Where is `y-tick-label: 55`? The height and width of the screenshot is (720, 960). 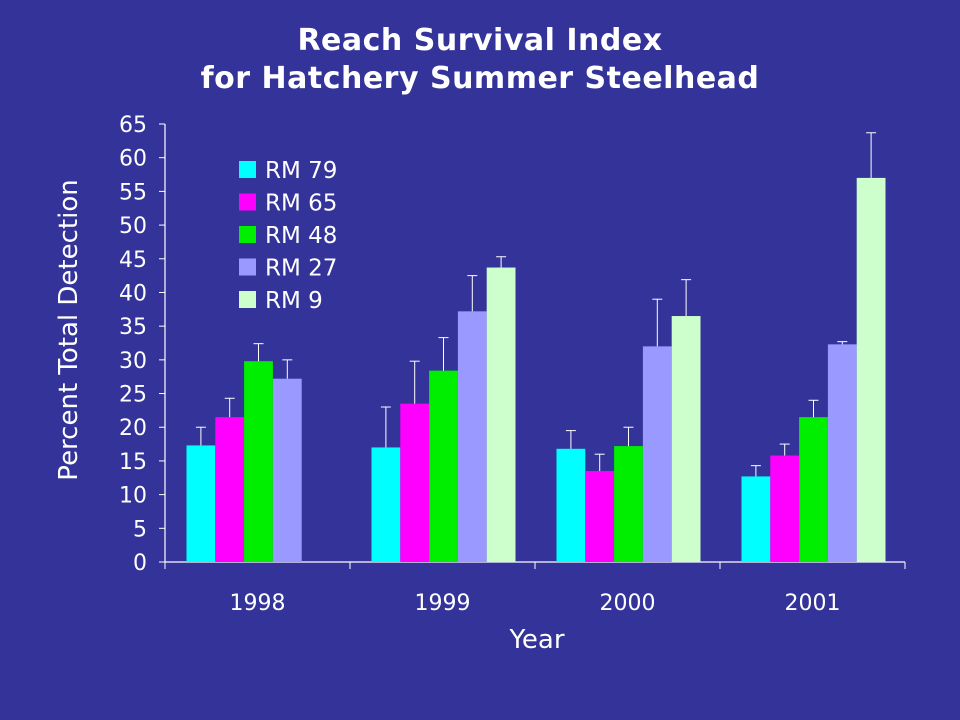 y-tick-label: 55 is located at coordinates (133, 192).